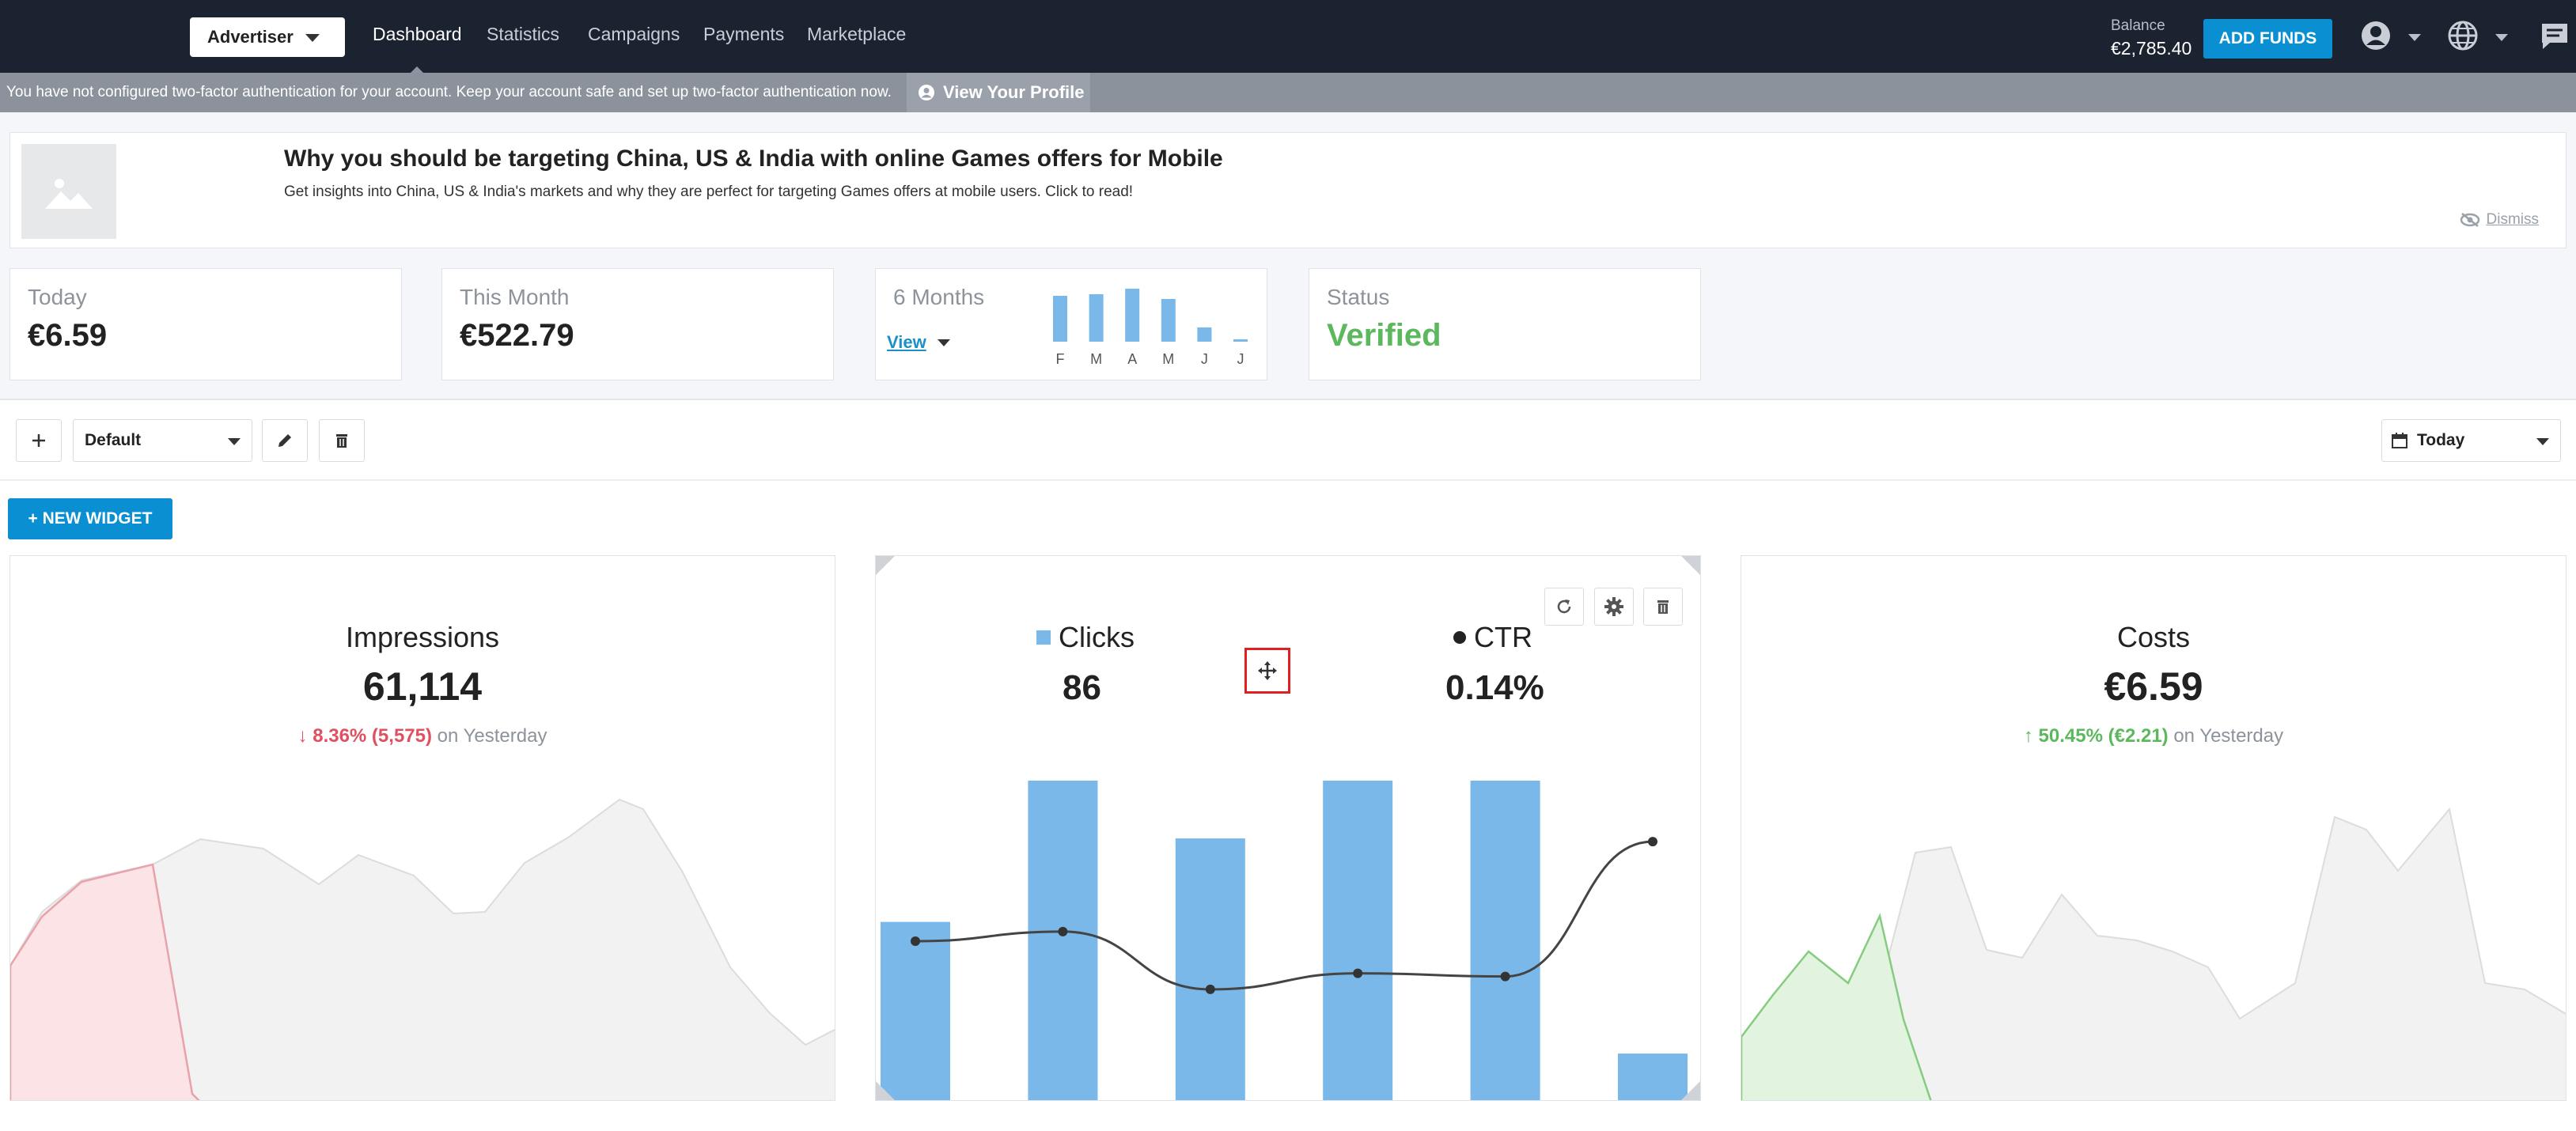  I want to click on edit-dashboard-button, so click(285, 440).